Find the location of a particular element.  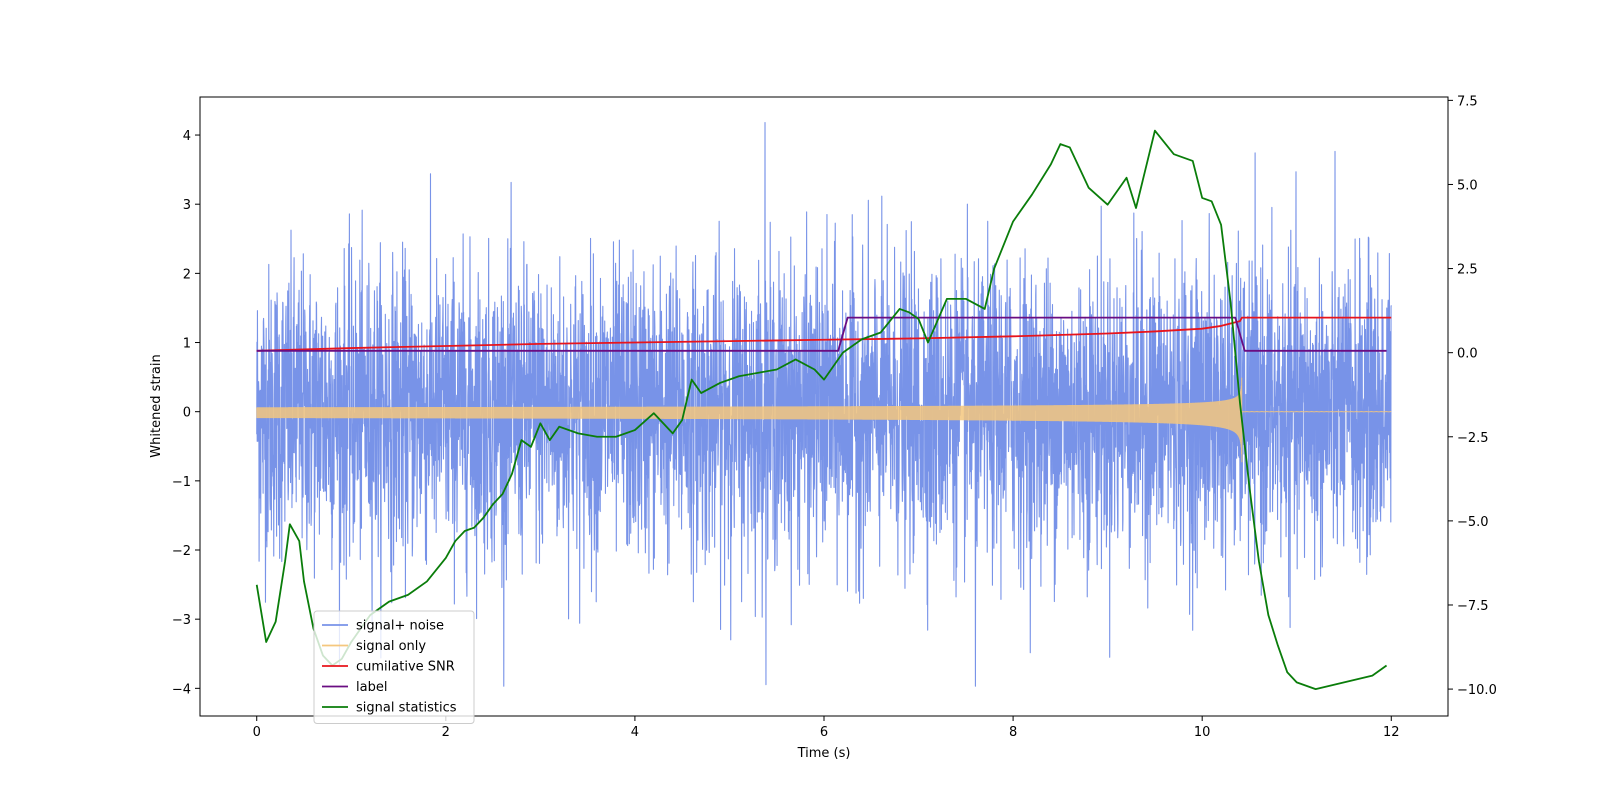

y-tick-label: −3 is located at coordinates (181, 620).